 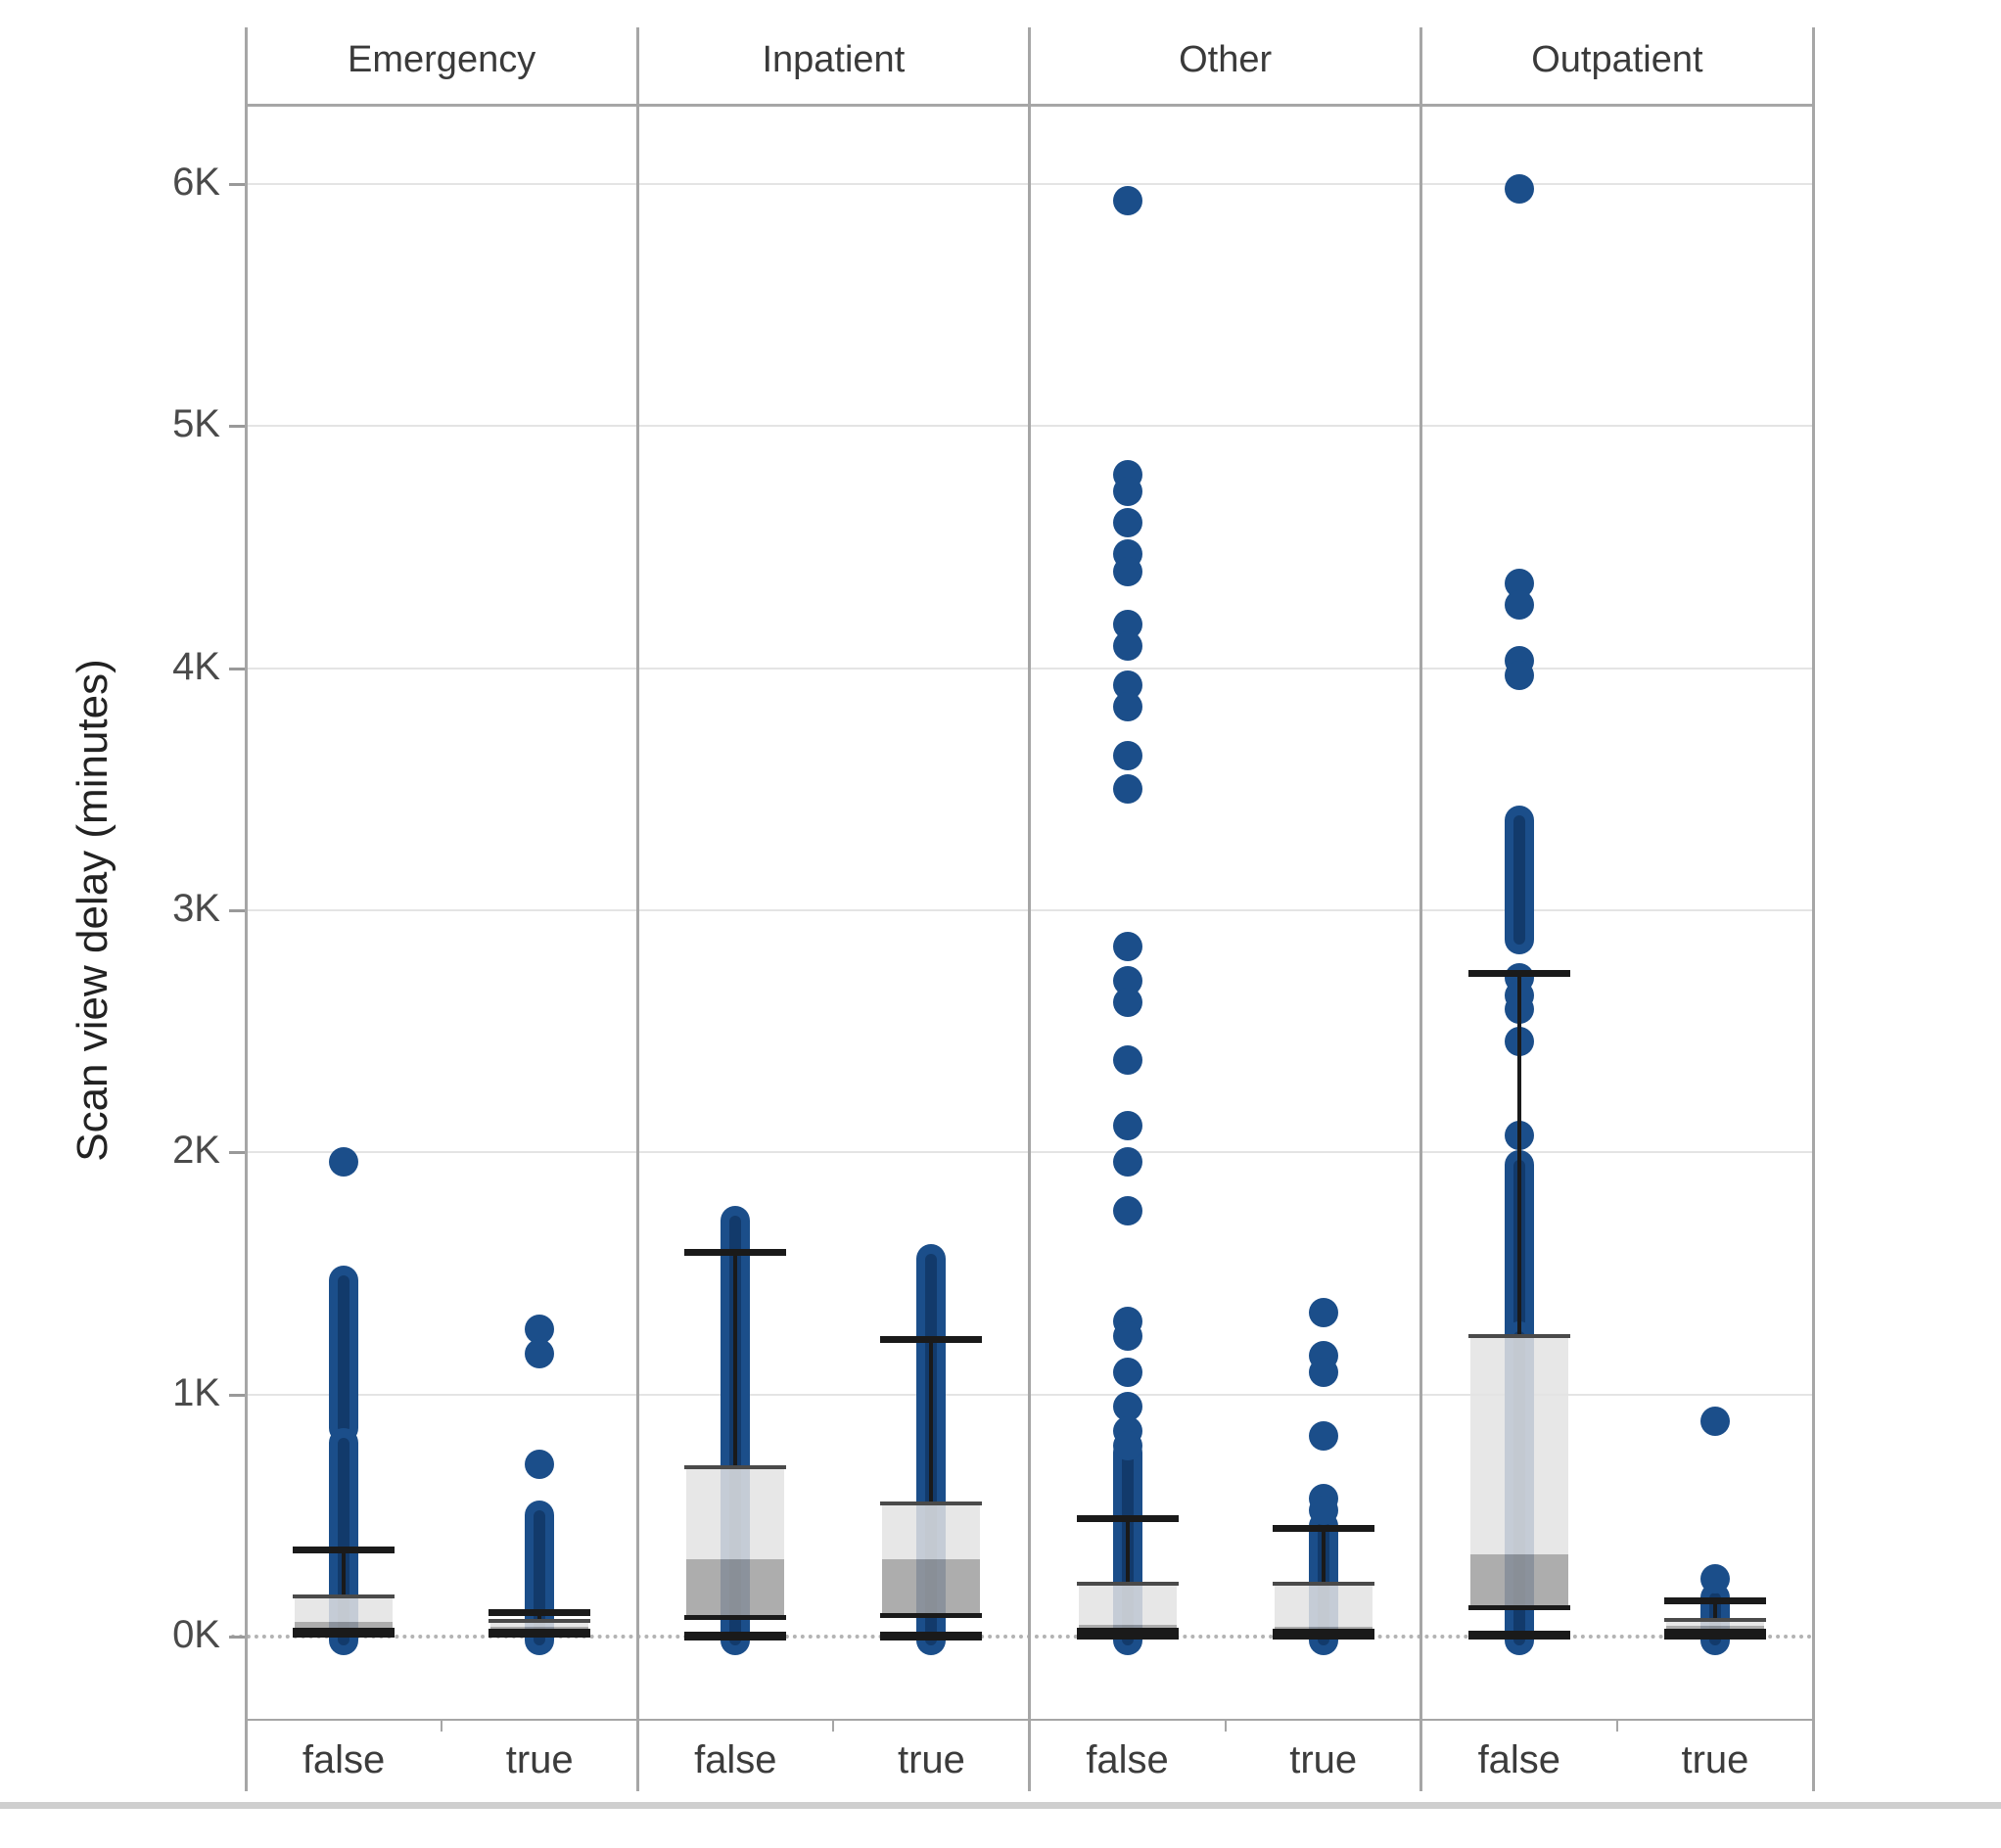 What do you see at coordinates (1022, 1637) in the screenshot?
I see `zero-gridline` at bounding box center [1022, 1637].